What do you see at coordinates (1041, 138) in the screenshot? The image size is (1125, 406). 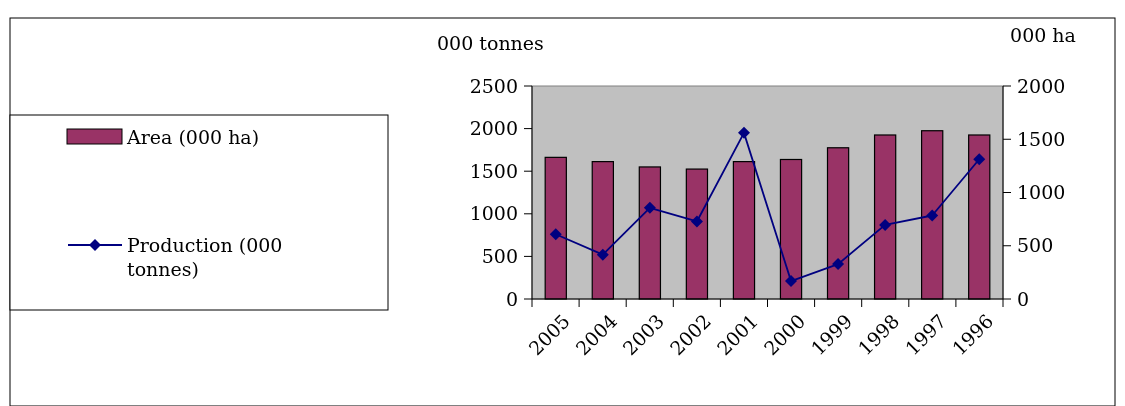 I see `y2-tick-label: 1500` at bounding box center [1041, 138].